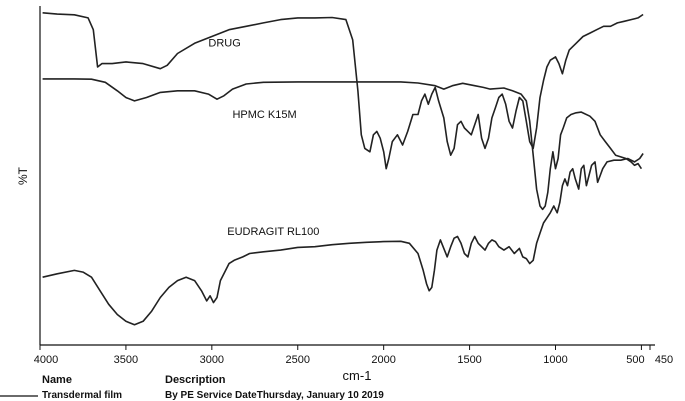 This screenshot has height=401, width=685. What do you see at coordinates (263, 138) in the screenshot?
I see `series-labels: DRUG HPMC K15M EUDRAGIT RL100` at bounding box center [263, 138].